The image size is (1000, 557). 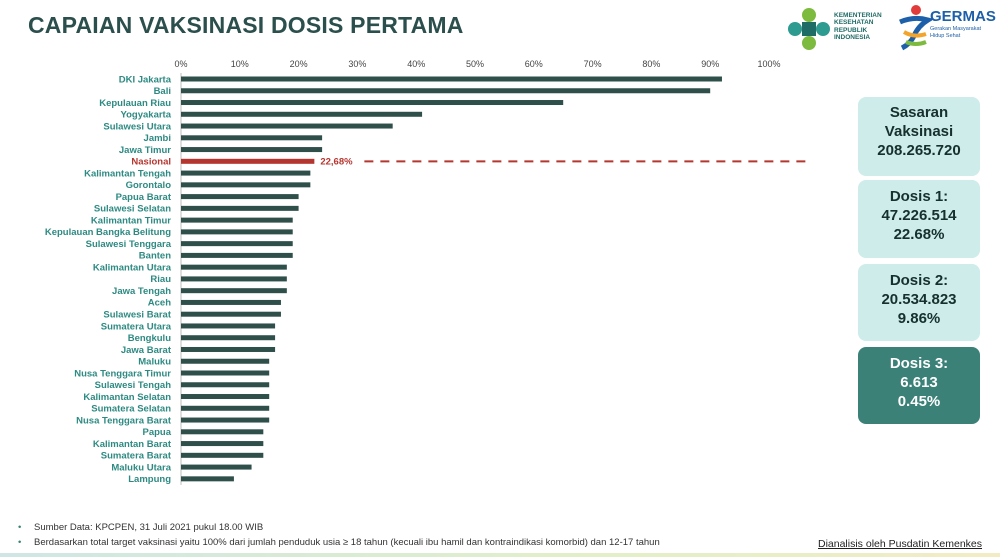 What do you see at coordinates (159, 303) in the screenshot?
I see `category-label: Aceh` at bounding box center [159, 303].